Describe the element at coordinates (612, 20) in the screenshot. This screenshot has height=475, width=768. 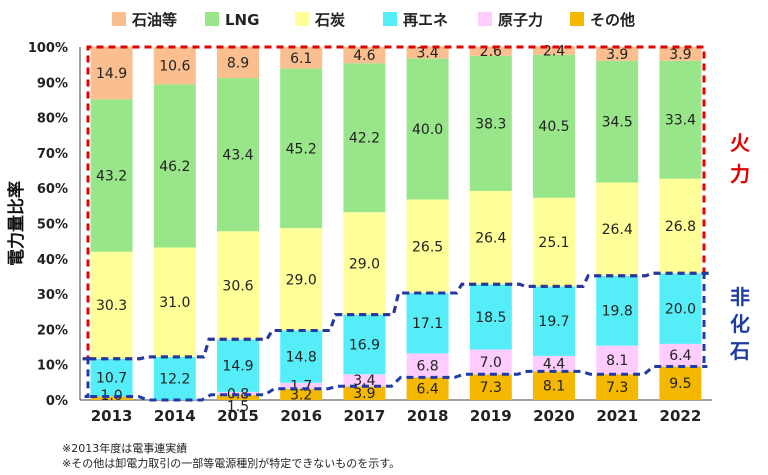
I see `legend-label: その他` at that location.